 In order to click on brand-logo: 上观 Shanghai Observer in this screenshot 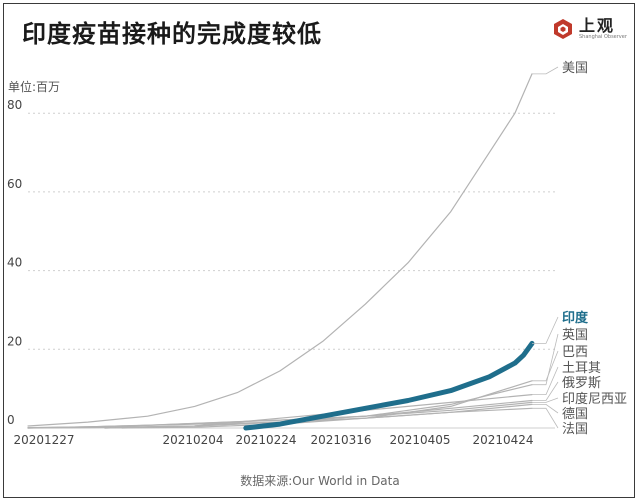, I will do `click(589, 29)`.